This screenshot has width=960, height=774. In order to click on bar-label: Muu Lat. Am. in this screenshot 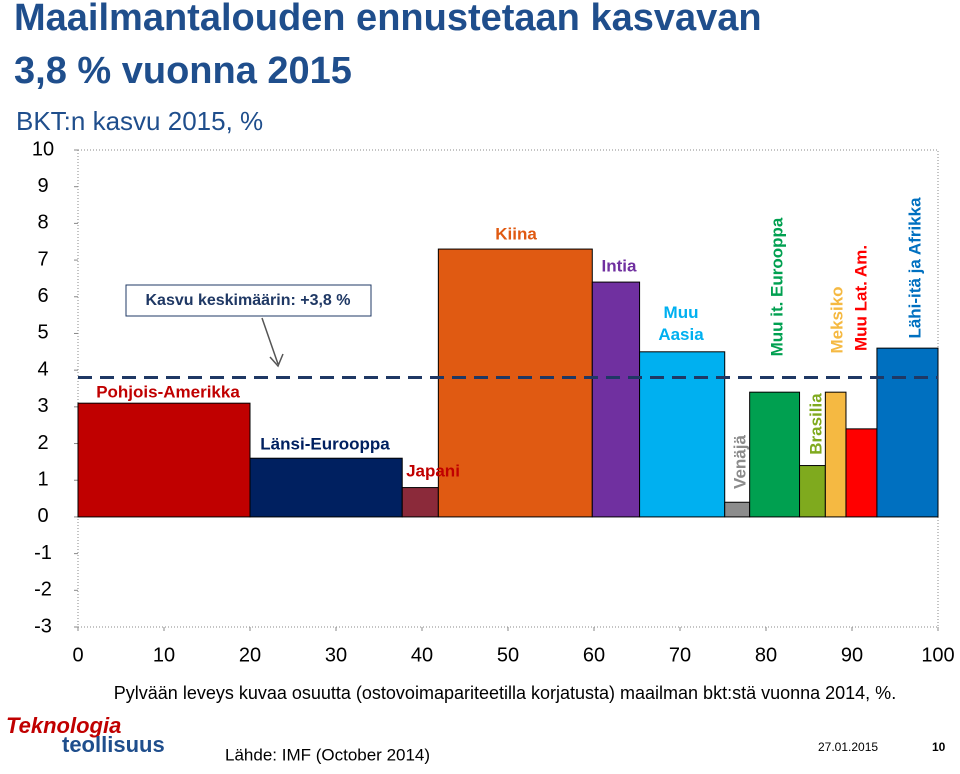, I will do `click(860, 298)`.